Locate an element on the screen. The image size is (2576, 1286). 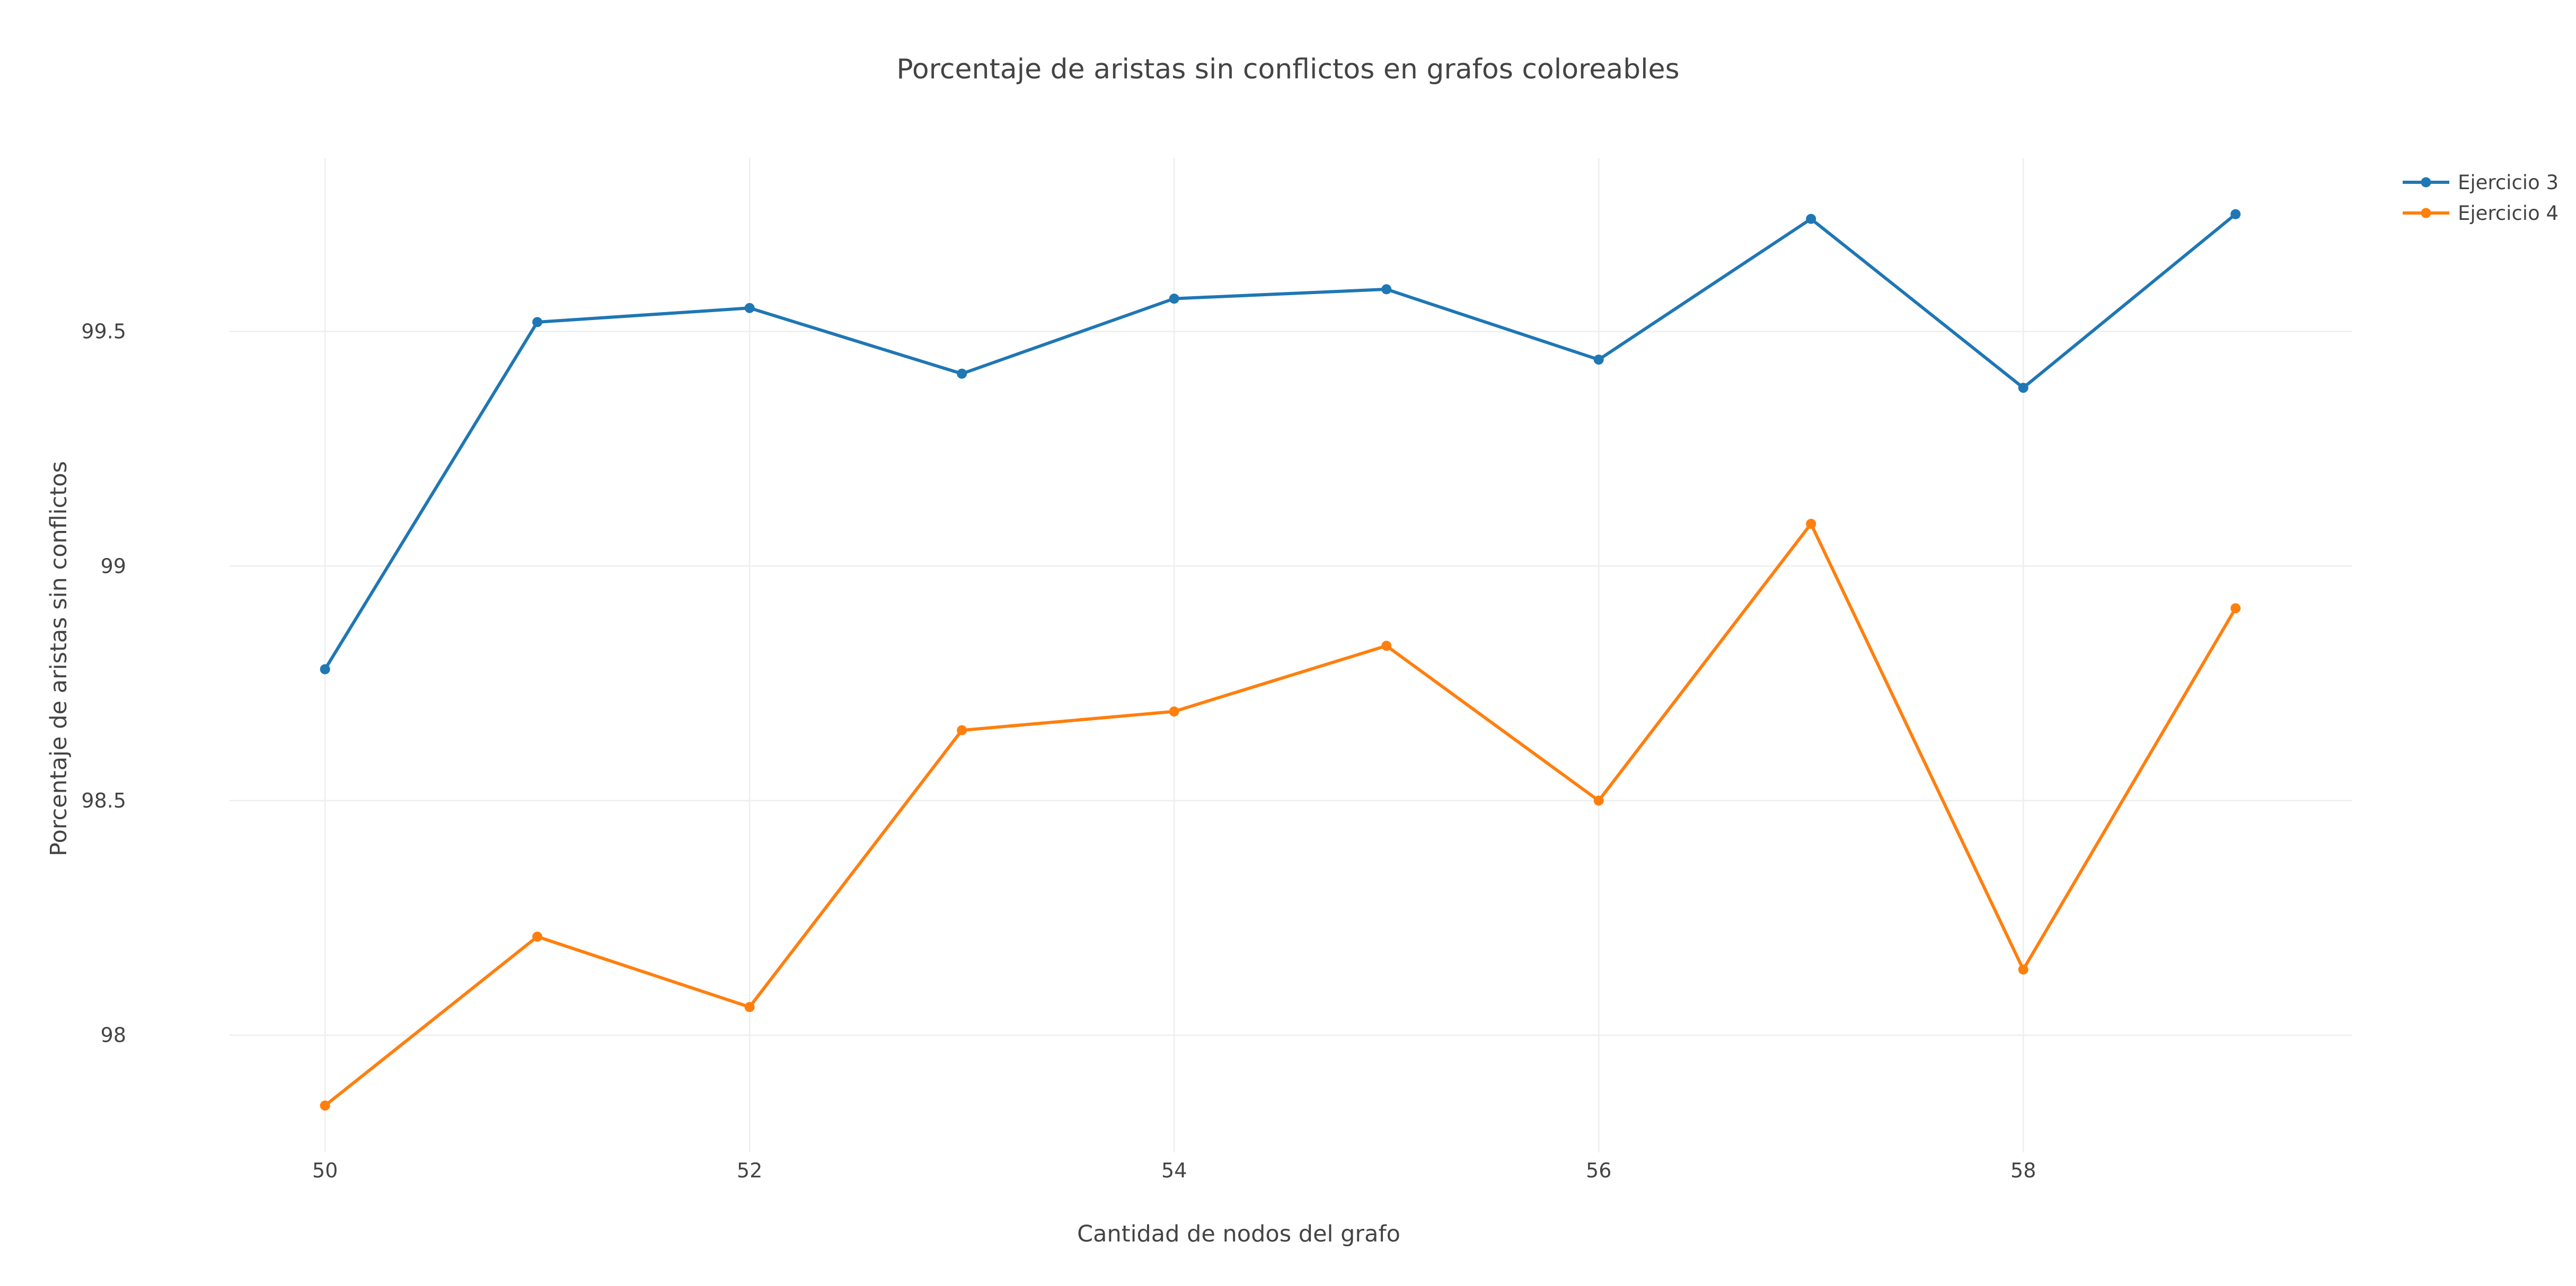
x-tick-label: 54 is located at coordinates (1174, 1170).